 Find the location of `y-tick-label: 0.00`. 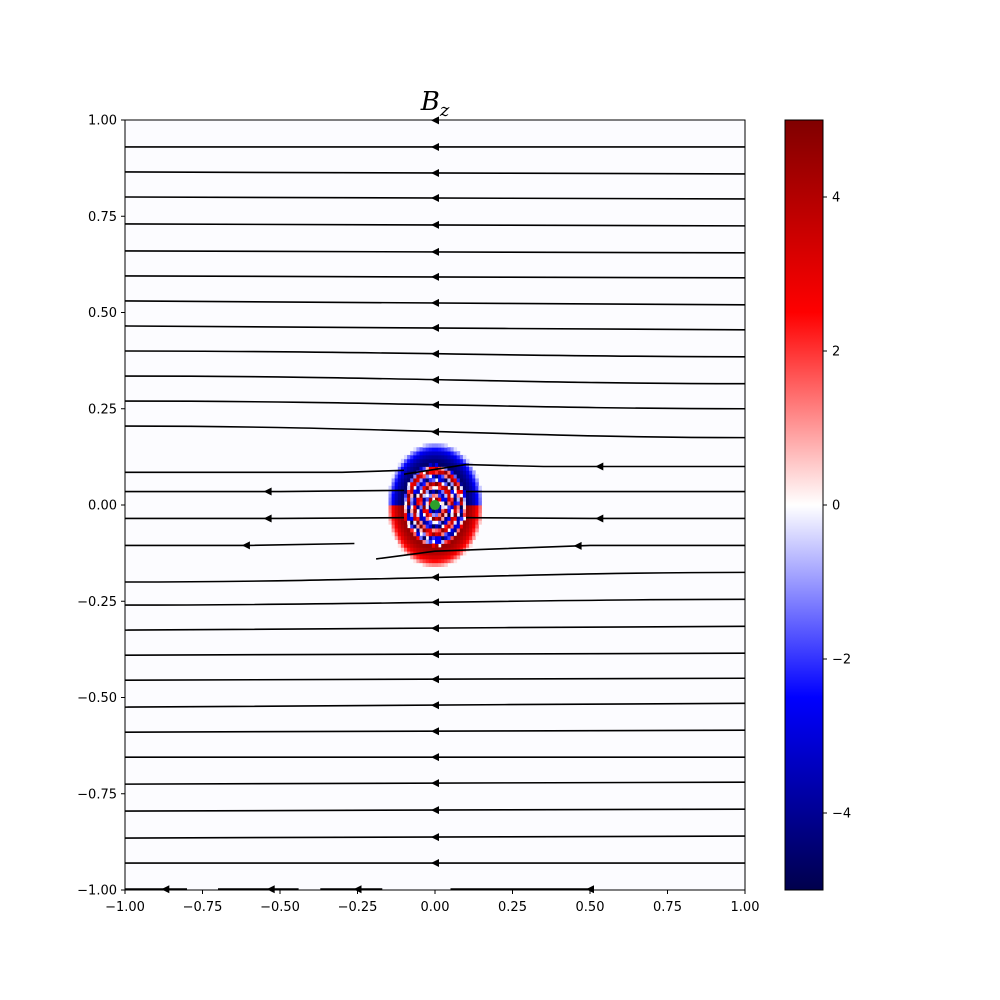

y-tick-label: 0.00 is located at coordinates (102, 506).